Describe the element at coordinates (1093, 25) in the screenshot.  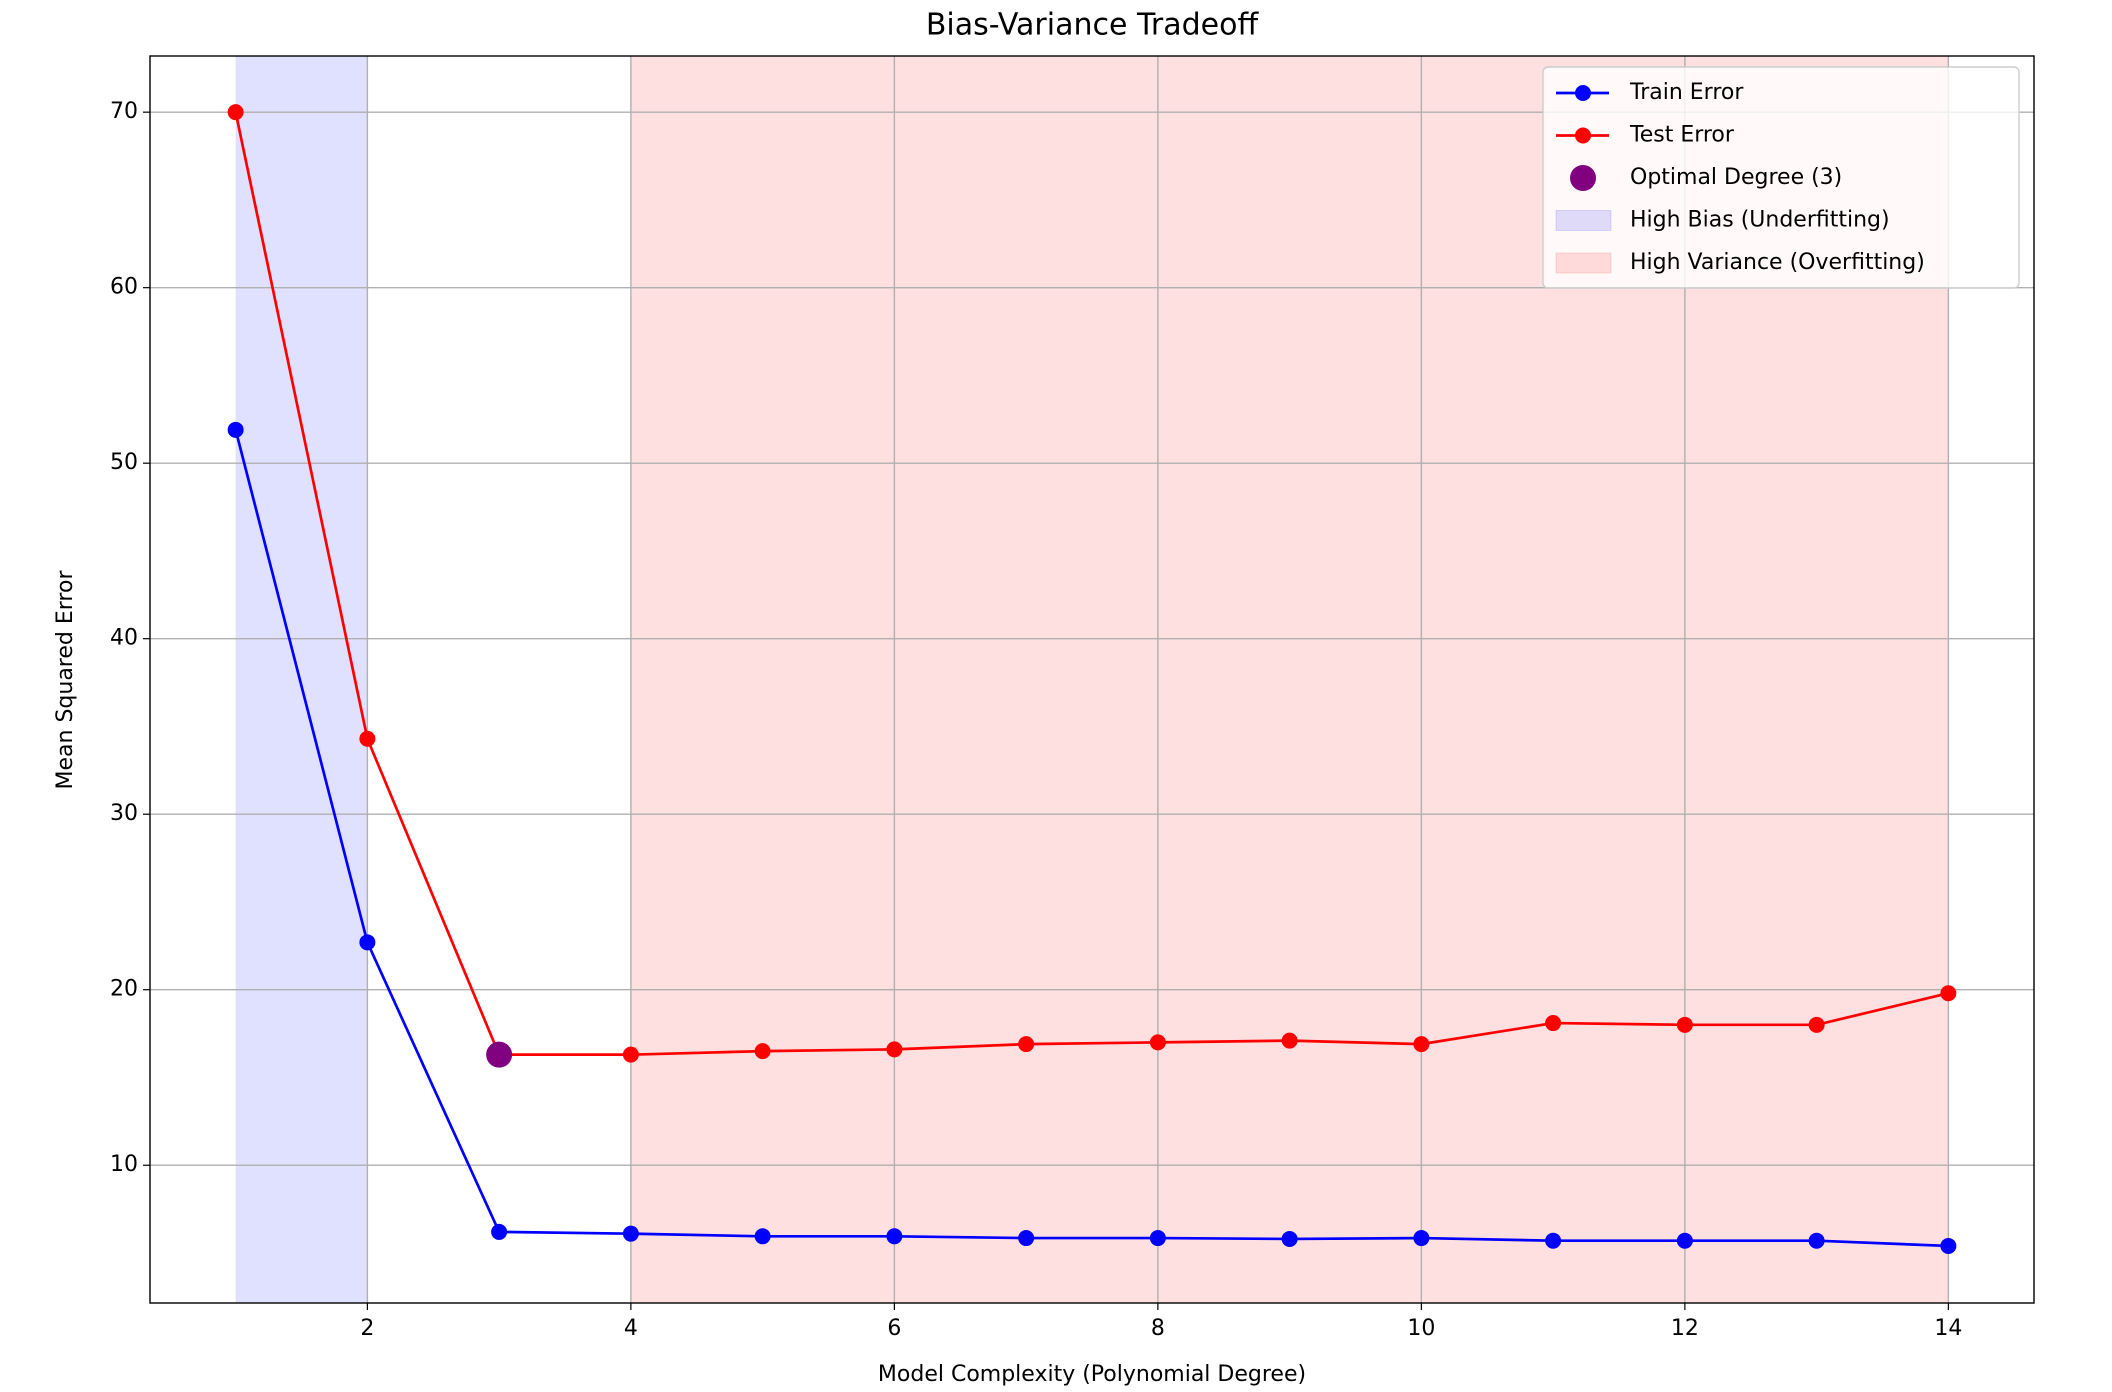
I see `chart-title: Bias-Variance Tradeoff` at that location.